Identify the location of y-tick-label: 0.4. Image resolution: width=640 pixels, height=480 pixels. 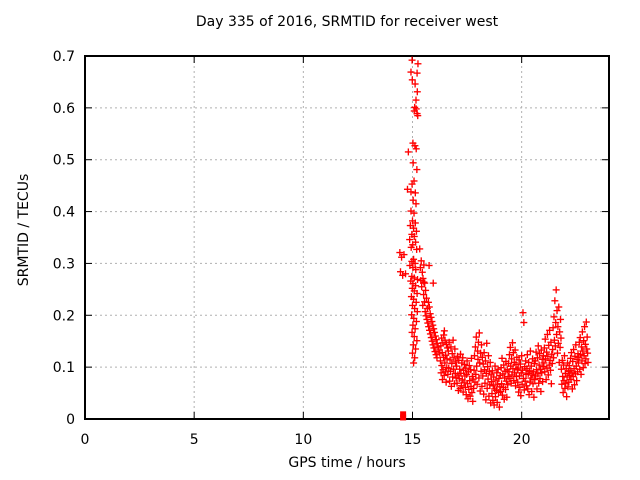
(64, 213).